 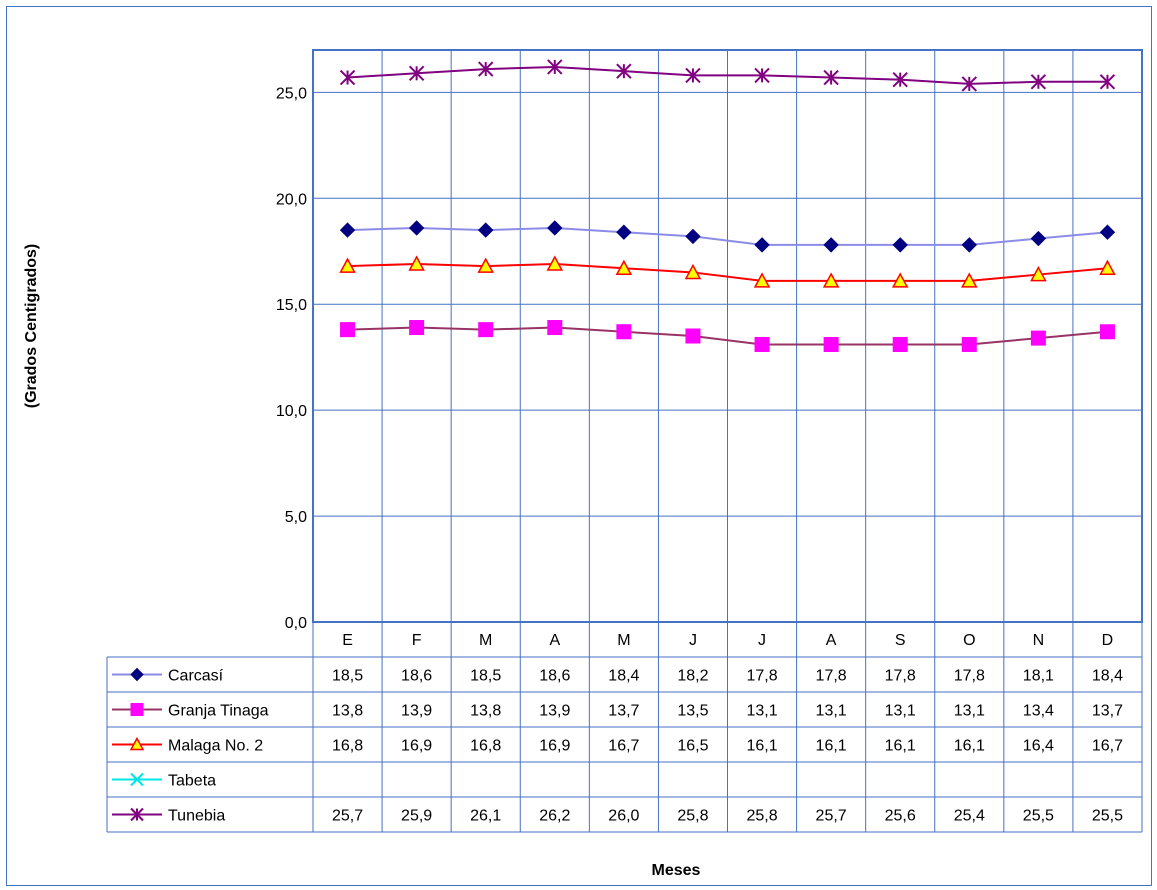 I want to click on y-tick-label: 25,0, so click(x=291, y=93).